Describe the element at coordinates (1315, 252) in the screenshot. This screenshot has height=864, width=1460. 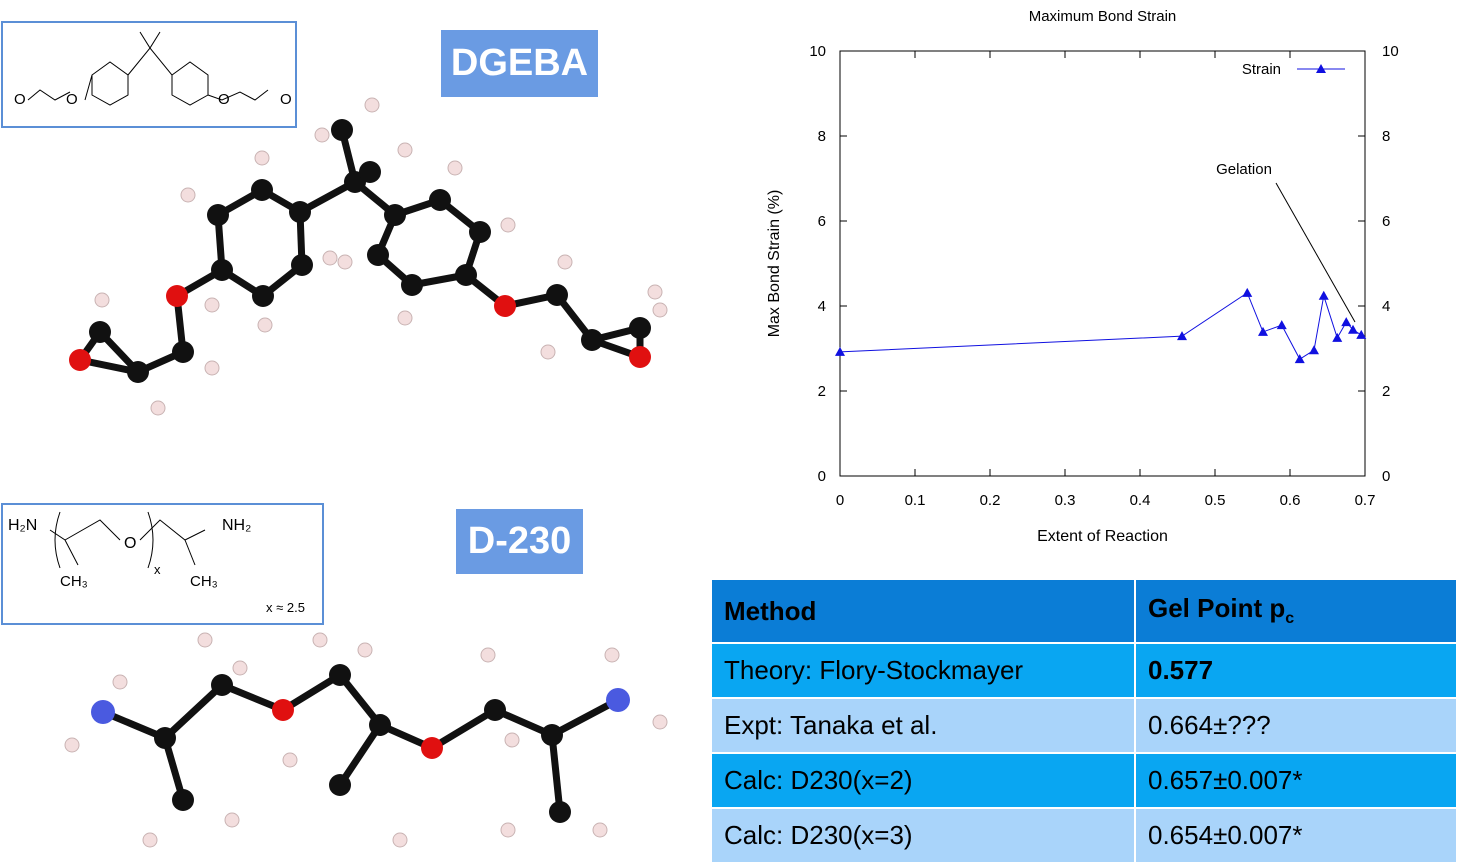
I see `annotation-arrow` at that location.